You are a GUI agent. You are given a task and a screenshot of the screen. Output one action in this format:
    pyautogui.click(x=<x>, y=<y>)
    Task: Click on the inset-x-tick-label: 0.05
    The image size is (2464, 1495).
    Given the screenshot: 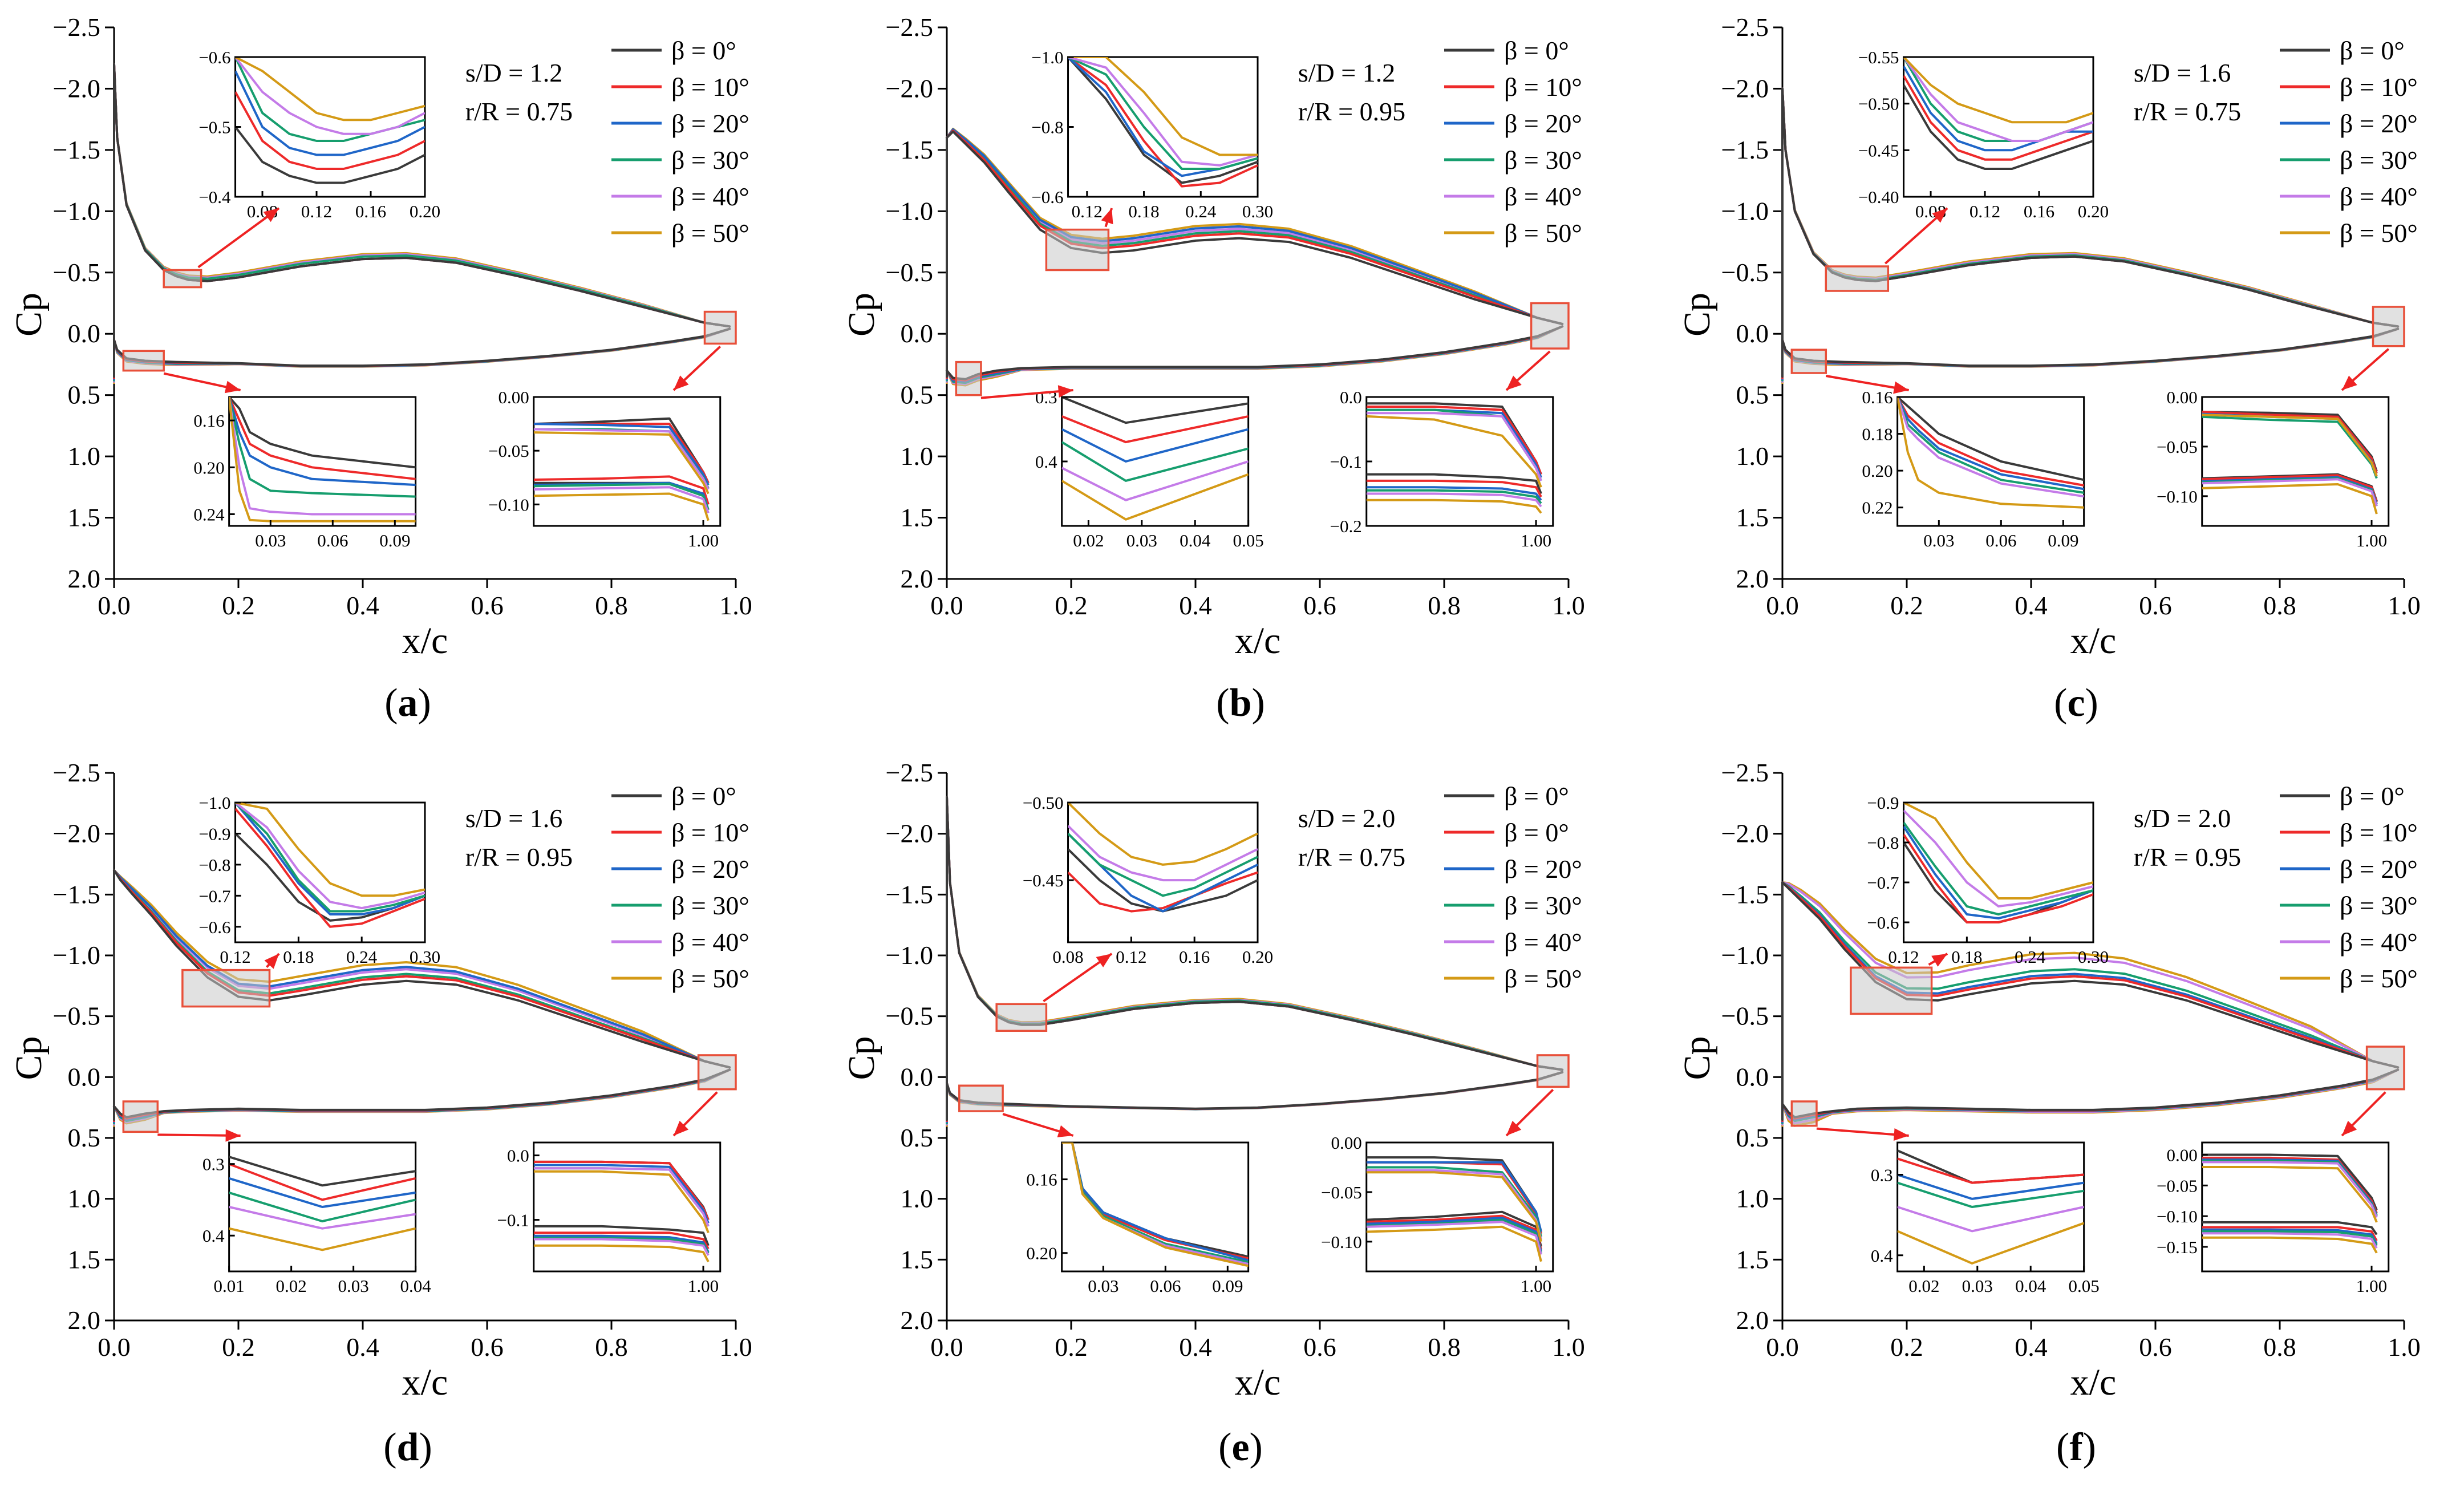 What is the action you would take?
    pyautogui.click(x=2085, y=1286)
    